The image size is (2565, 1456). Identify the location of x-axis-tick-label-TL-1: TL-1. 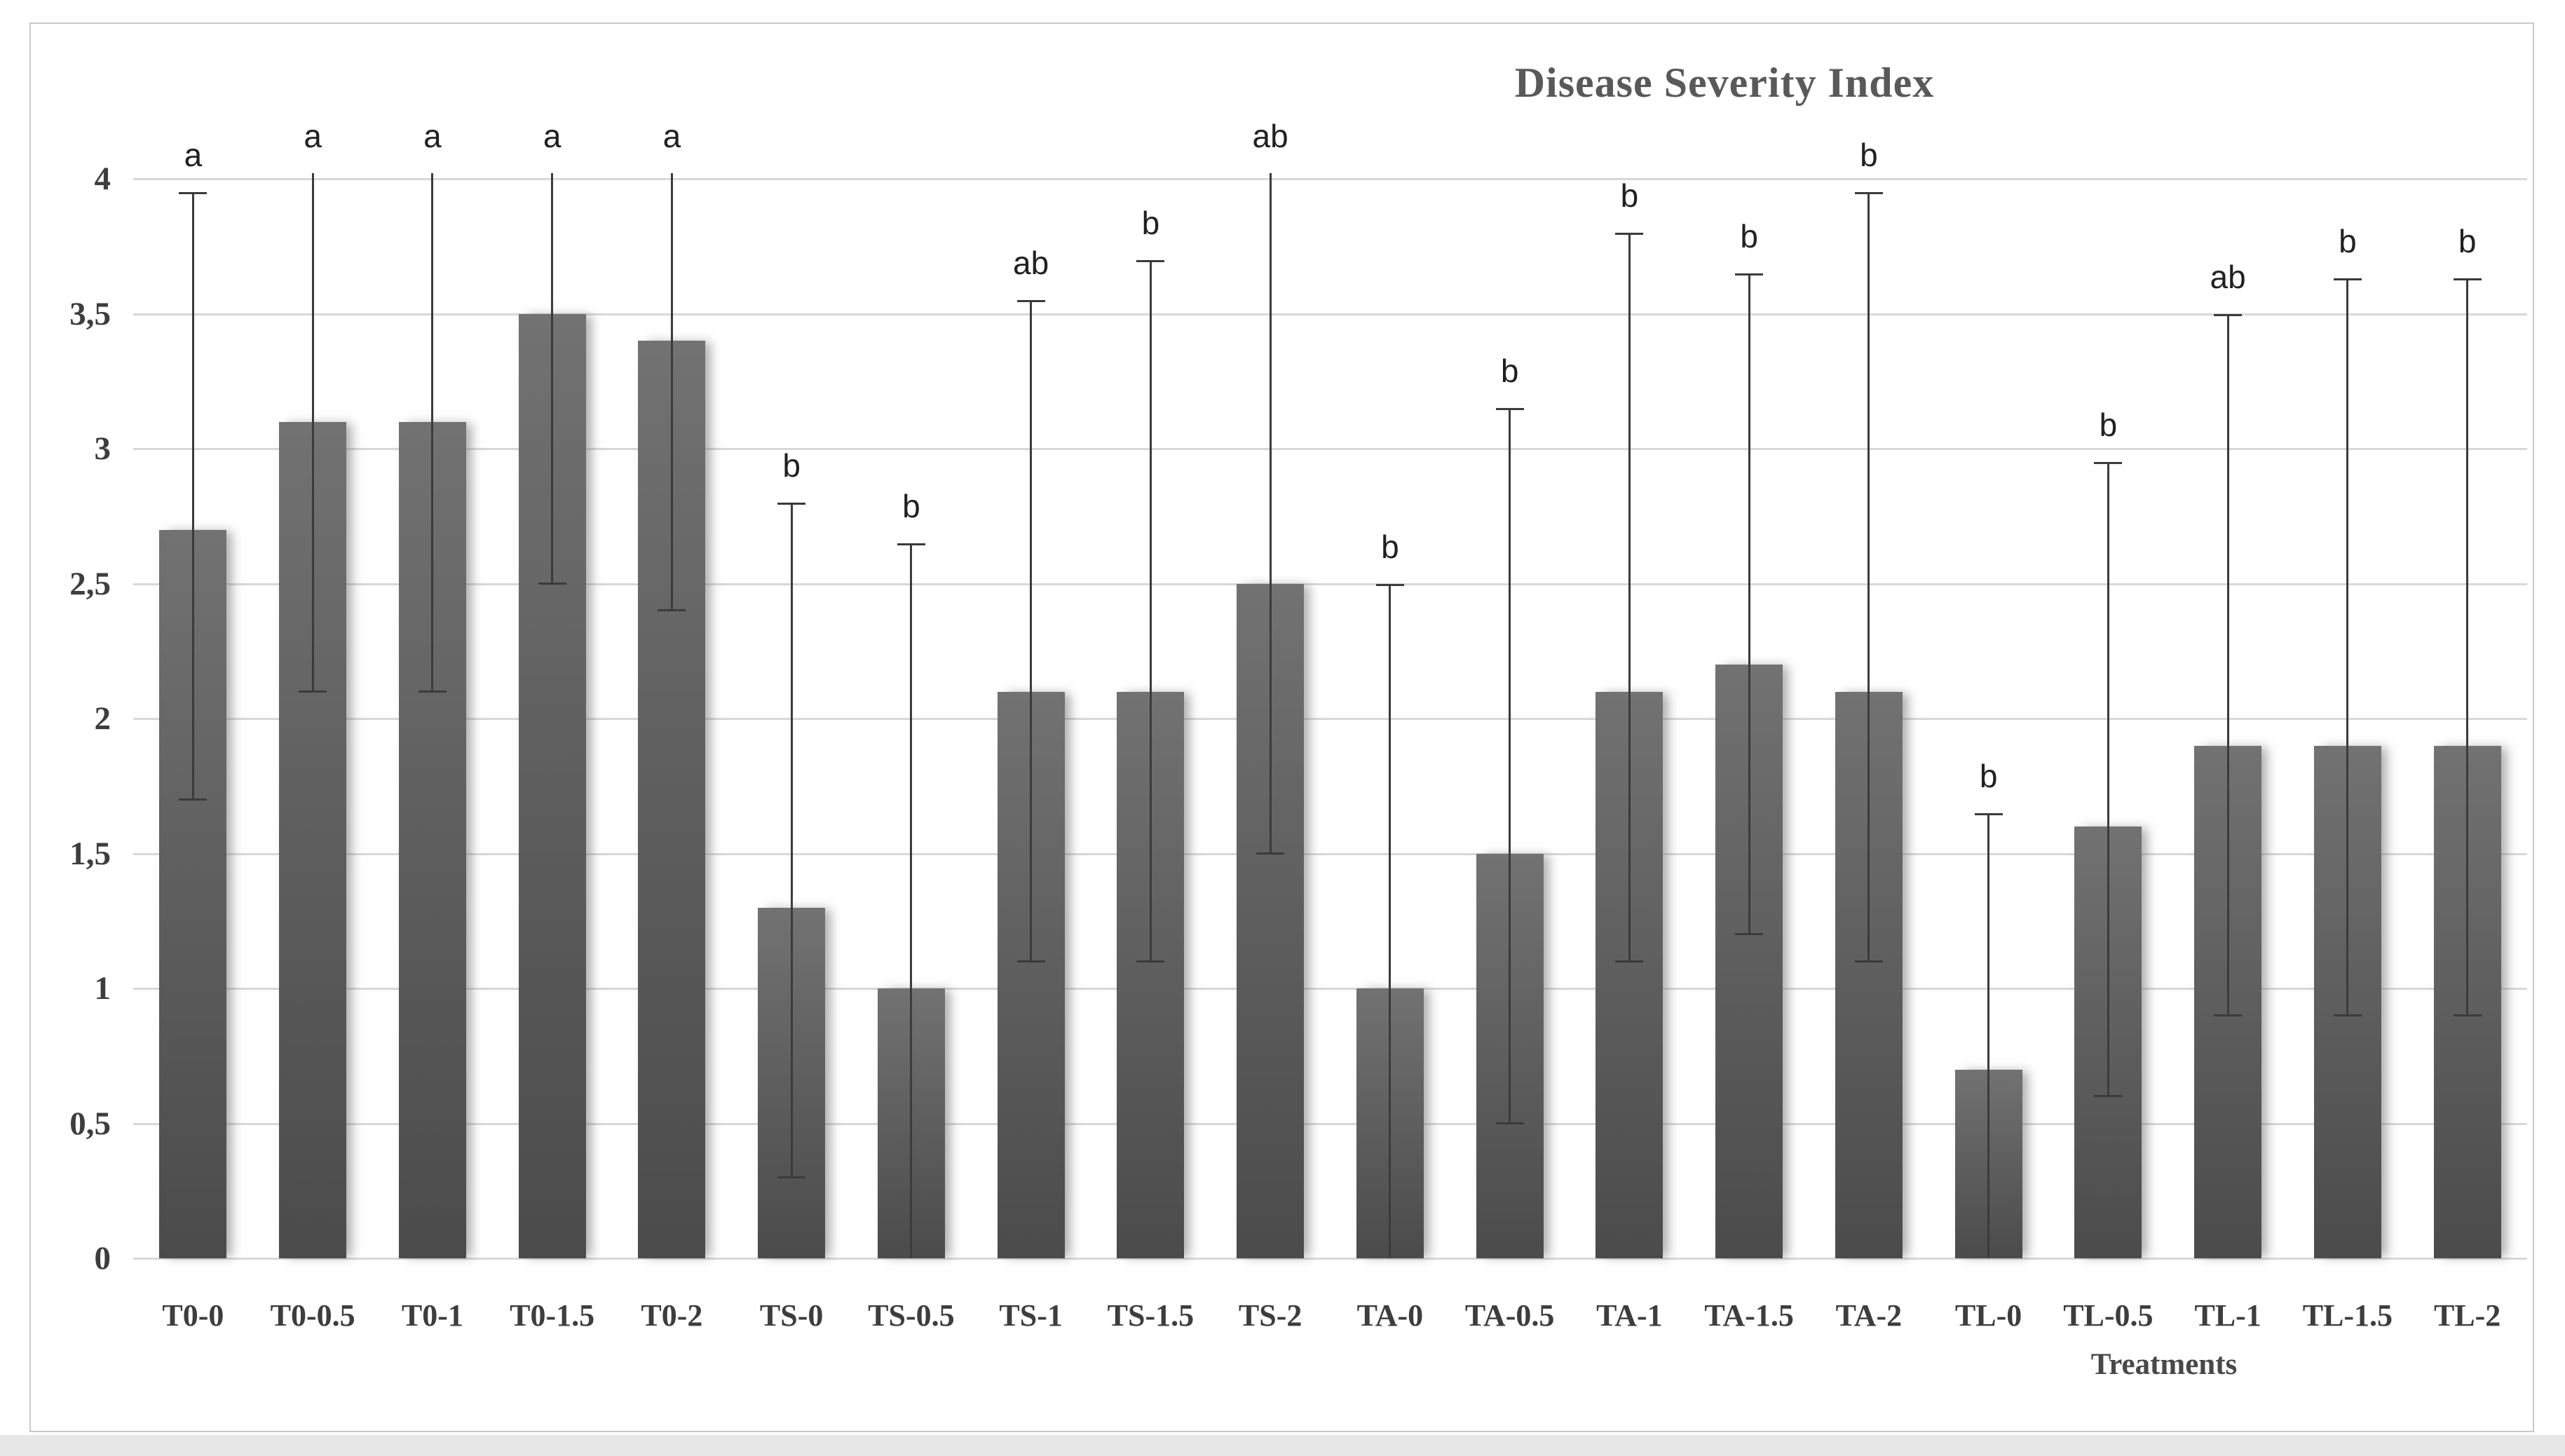
(2227, 1315).